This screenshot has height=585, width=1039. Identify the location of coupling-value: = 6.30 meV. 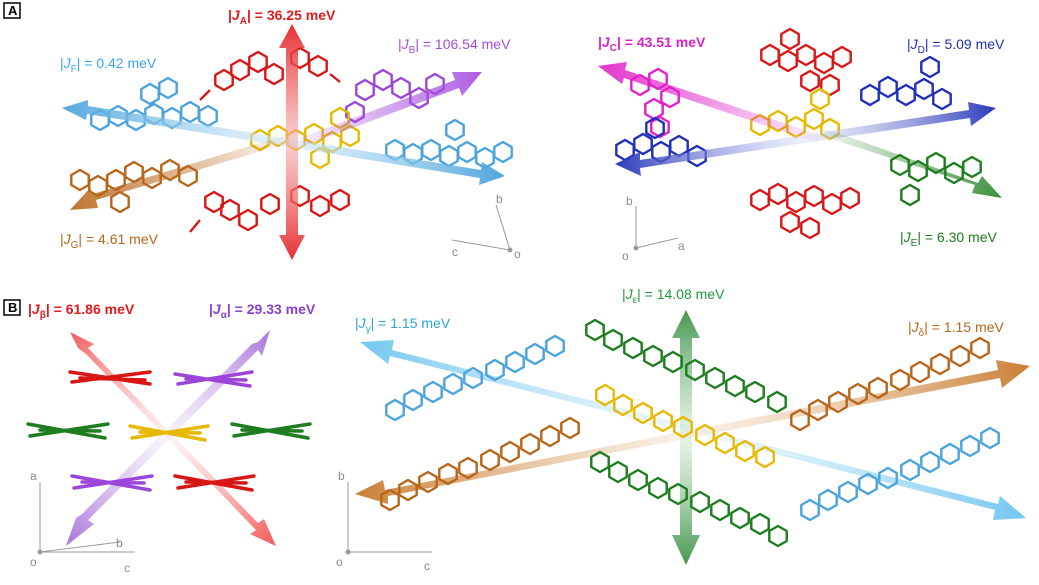
(959, 237).